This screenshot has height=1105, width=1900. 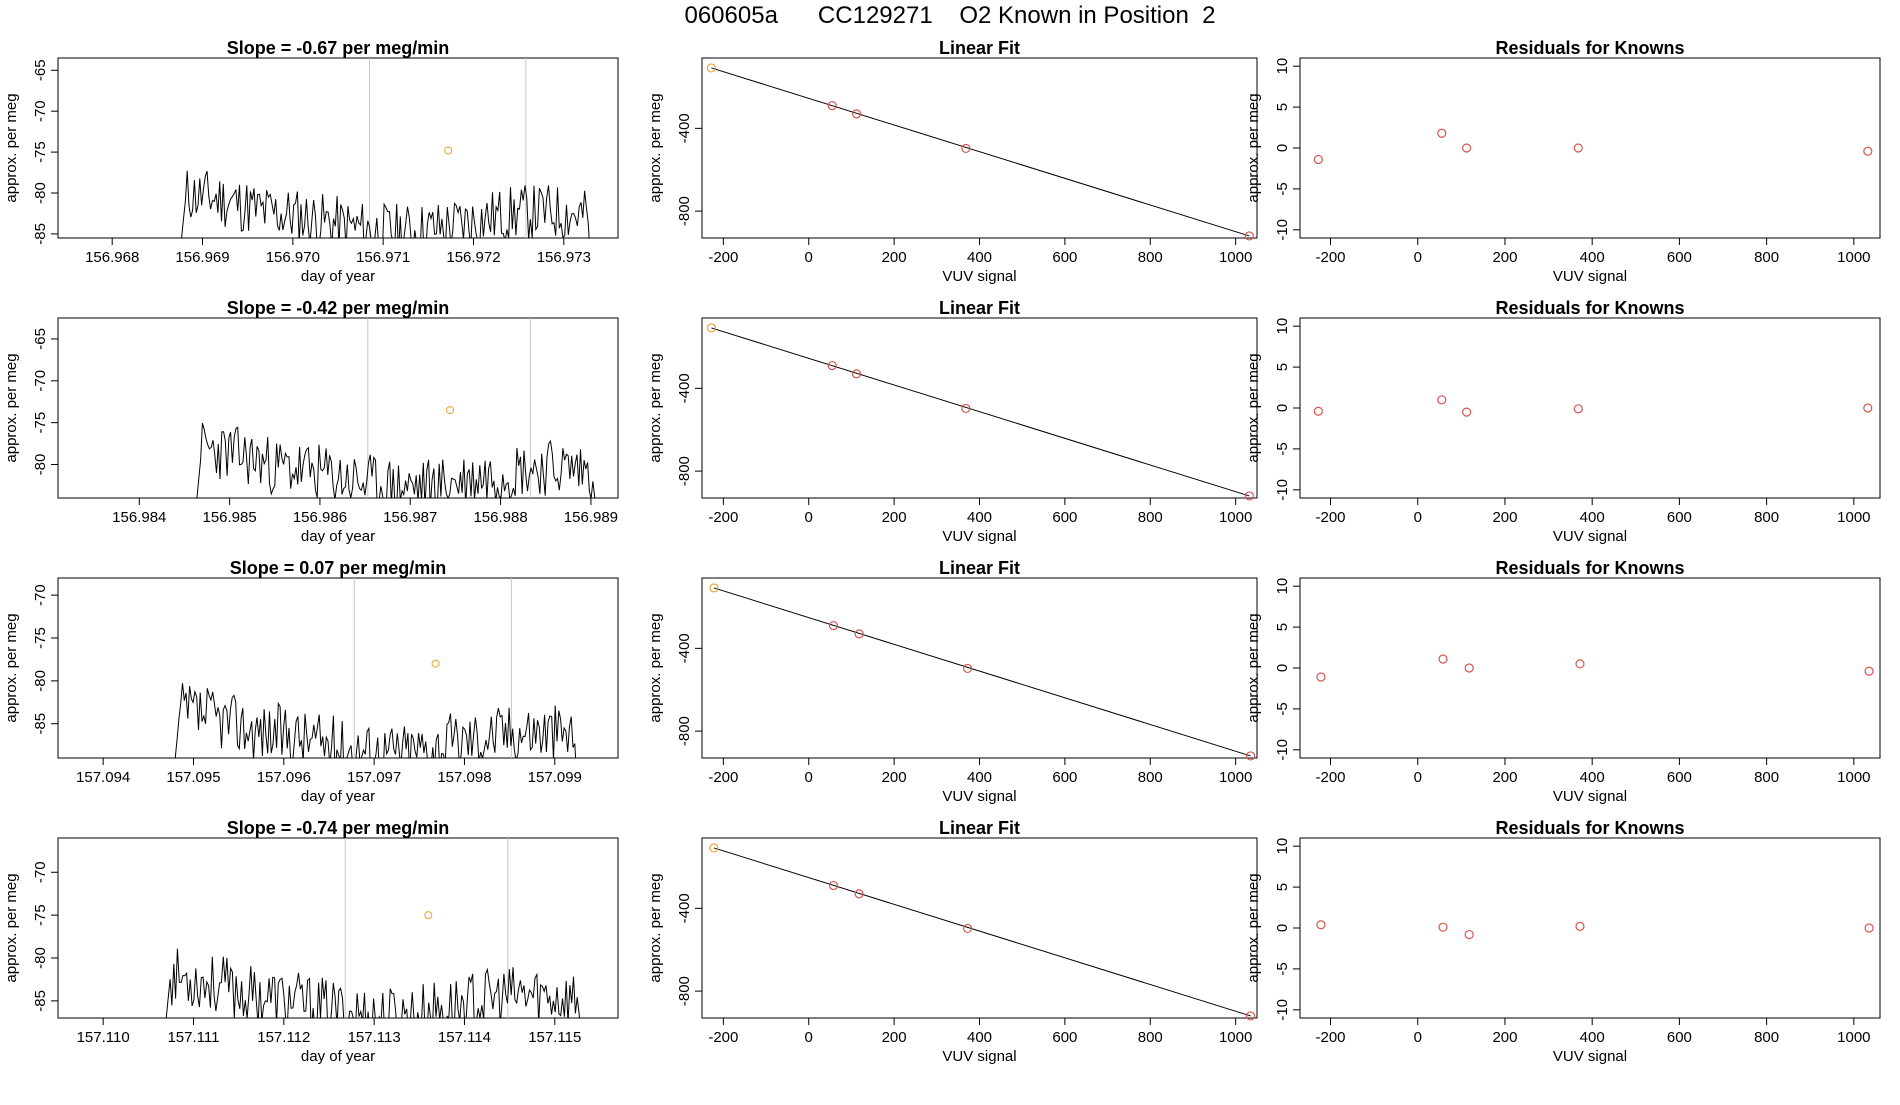 What do you see at coordinates (564, 257) in the screenshot?
I see `x-tick-label: 156.973` at bounding box center [564, 257].